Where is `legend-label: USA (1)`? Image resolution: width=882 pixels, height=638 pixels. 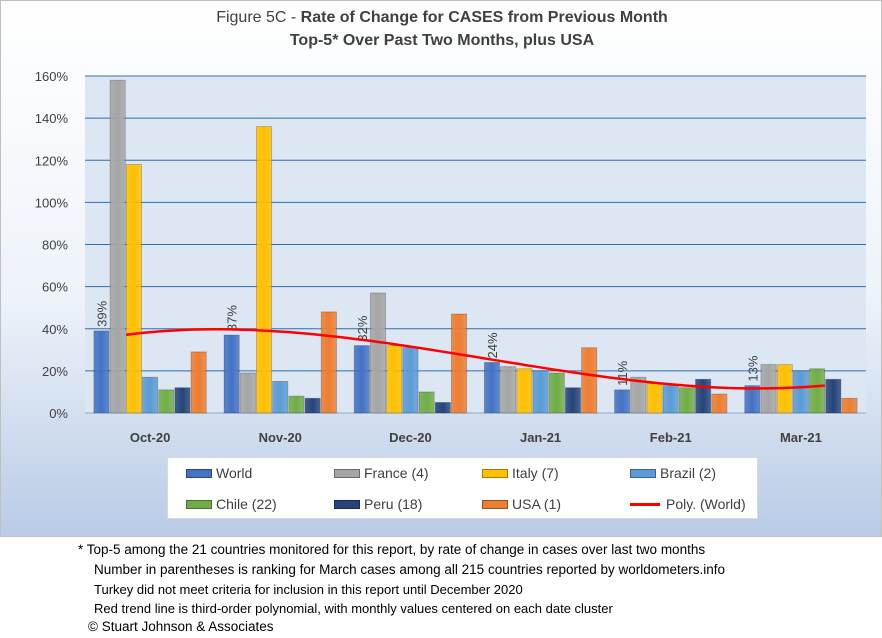
legend-label: USA (1) is located at coordinates (537, 504).